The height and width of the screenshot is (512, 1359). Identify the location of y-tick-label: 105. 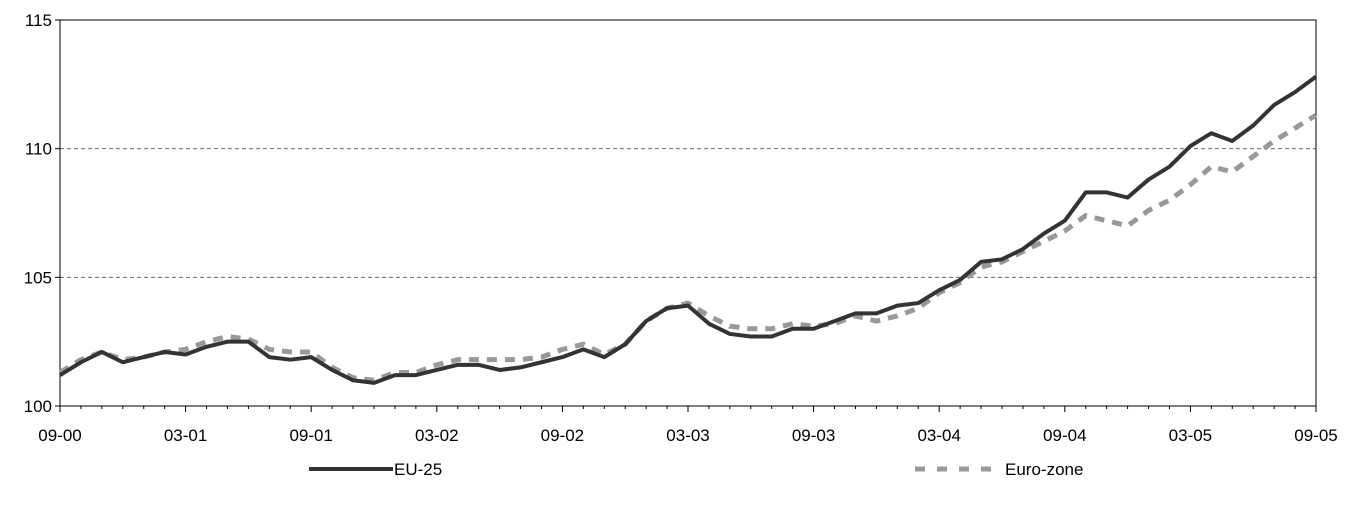
(38, 277).